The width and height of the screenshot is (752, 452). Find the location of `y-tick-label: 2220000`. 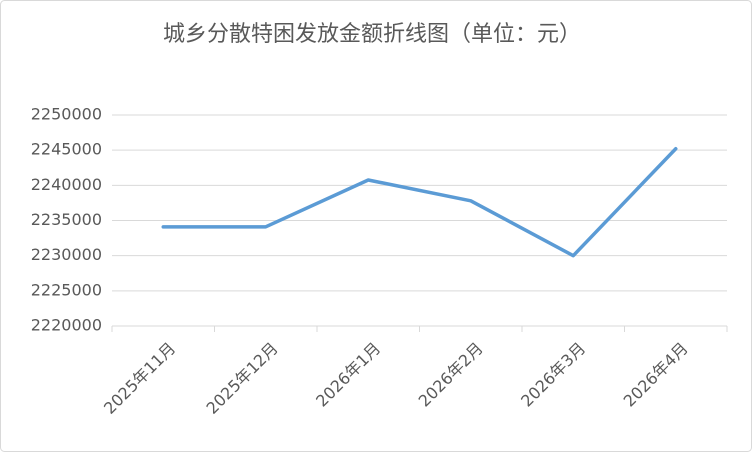

y-tick-label: 2220000 is located at coordinates (66, 325).